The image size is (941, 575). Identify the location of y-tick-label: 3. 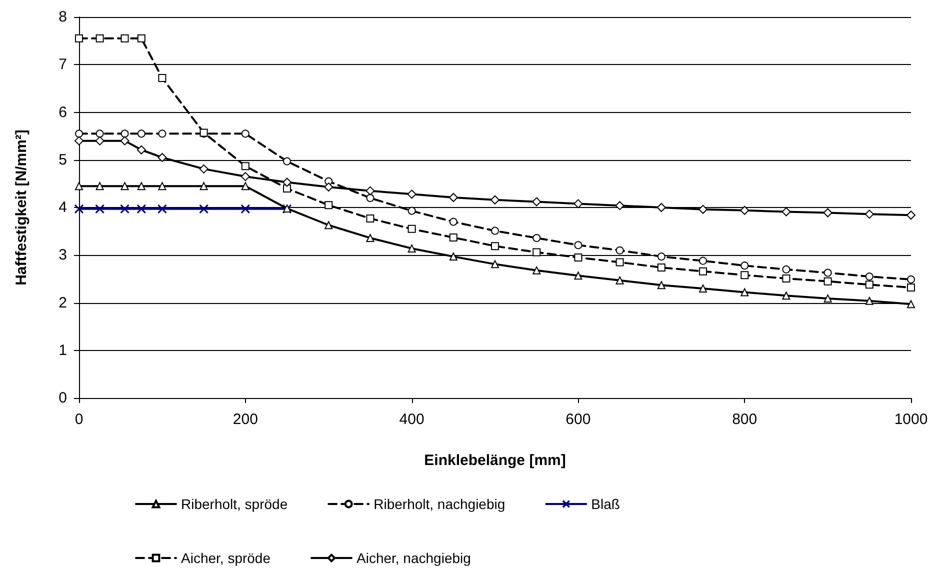
(62, 255).